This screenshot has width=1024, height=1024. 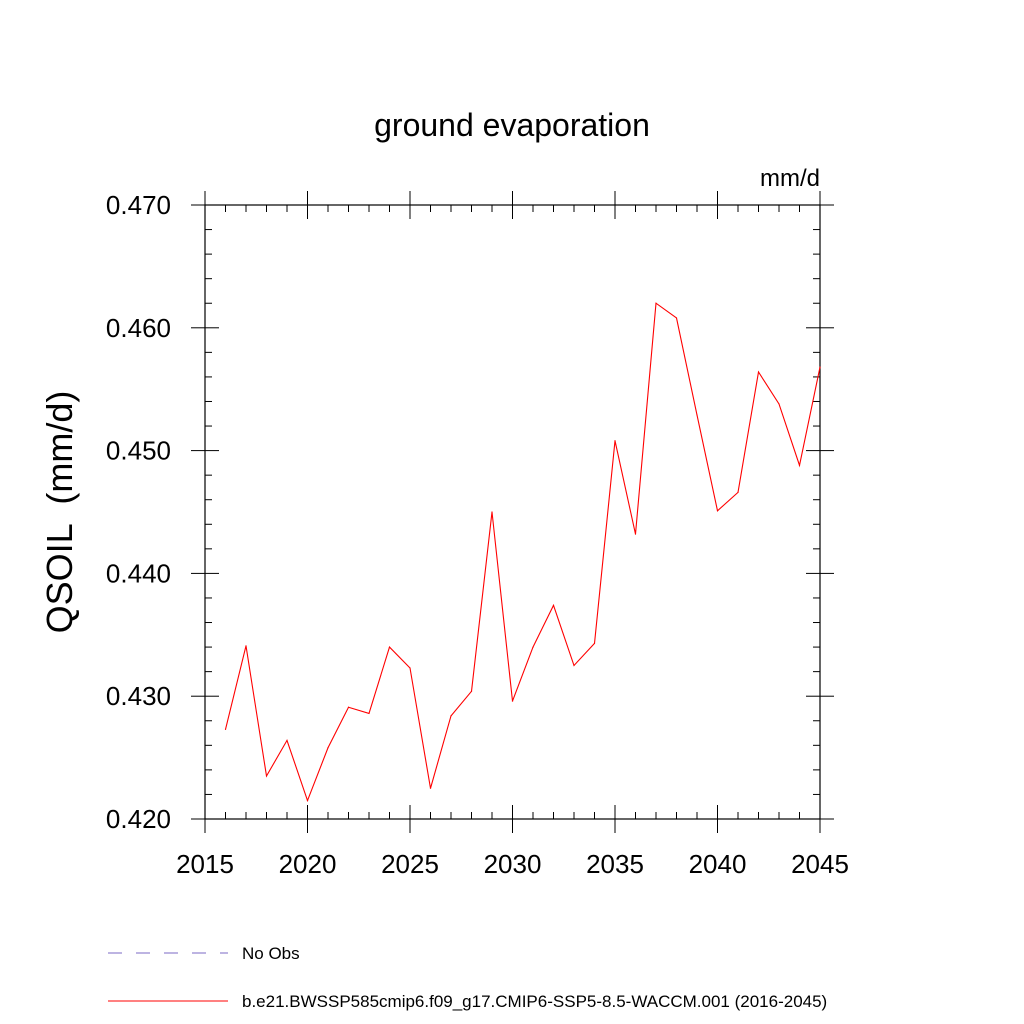 I want to click on y-tick-label: 0.450, so click(x=138, y=451).